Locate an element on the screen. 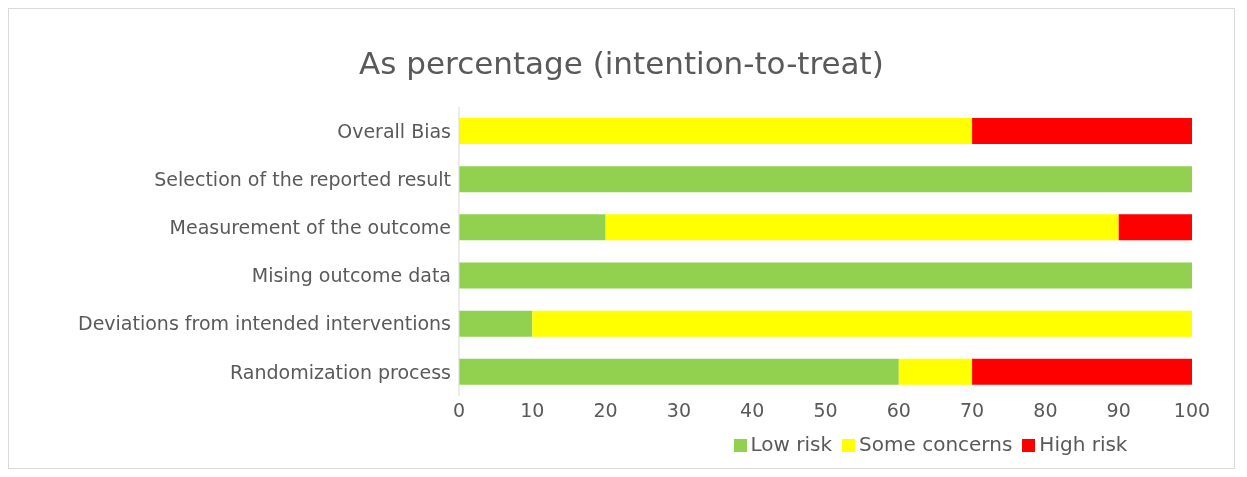 Image resolution: width=1247 pixels, height=477 pixels. chart-title: As percentage (intention-to-treat) is located at coordinates (621, 63).